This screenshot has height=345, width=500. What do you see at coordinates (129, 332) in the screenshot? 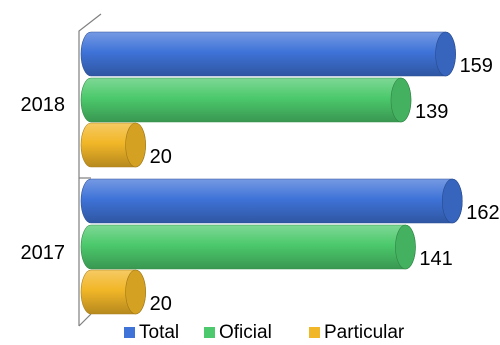
I see `legend-swatch-total` at bounding box center [129, 332].